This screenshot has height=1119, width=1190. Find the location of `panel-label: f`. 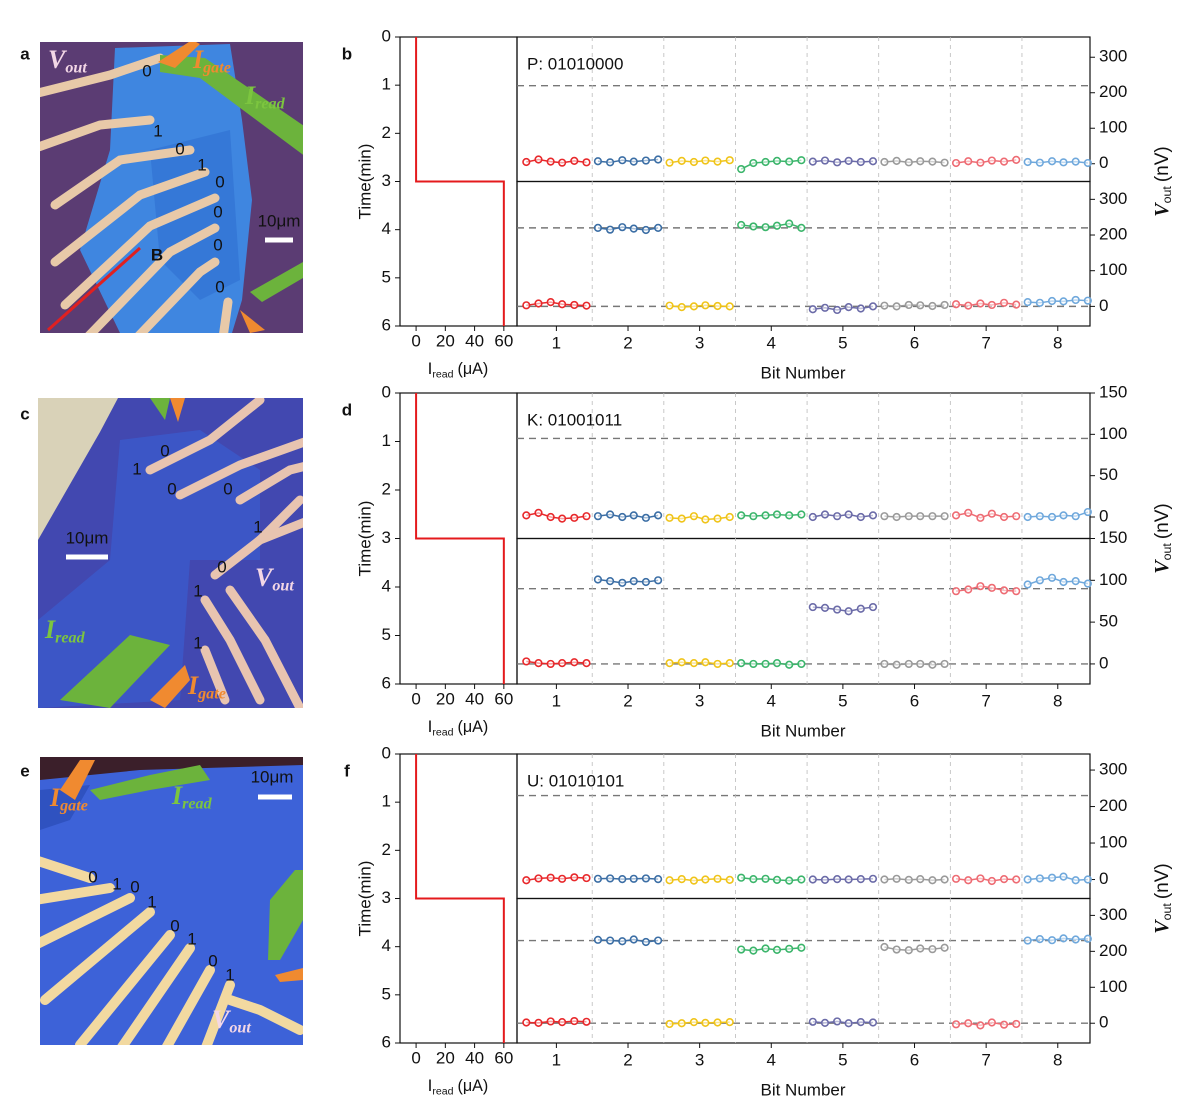

panel-label: f is located at coordinates (347, 770).